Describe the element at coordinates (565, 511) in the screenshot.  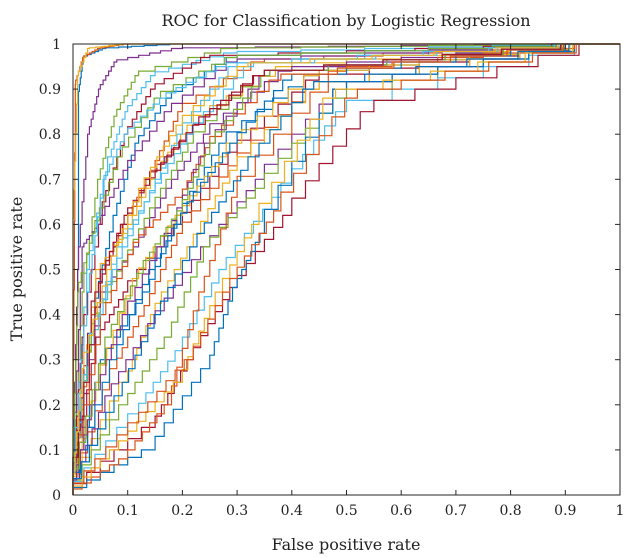
I see `x-tick-label: 0.9` at that location.